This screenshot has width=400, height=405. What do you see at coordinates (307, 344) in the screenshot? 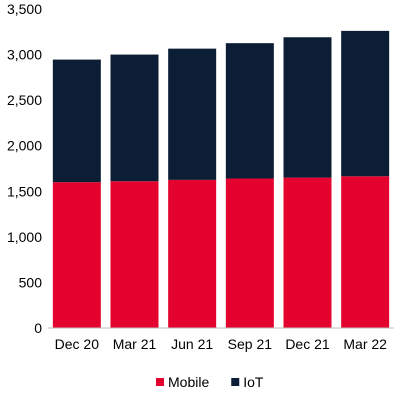
I see `x-tick-label: Dec 21` at bounding box center [307, 344].